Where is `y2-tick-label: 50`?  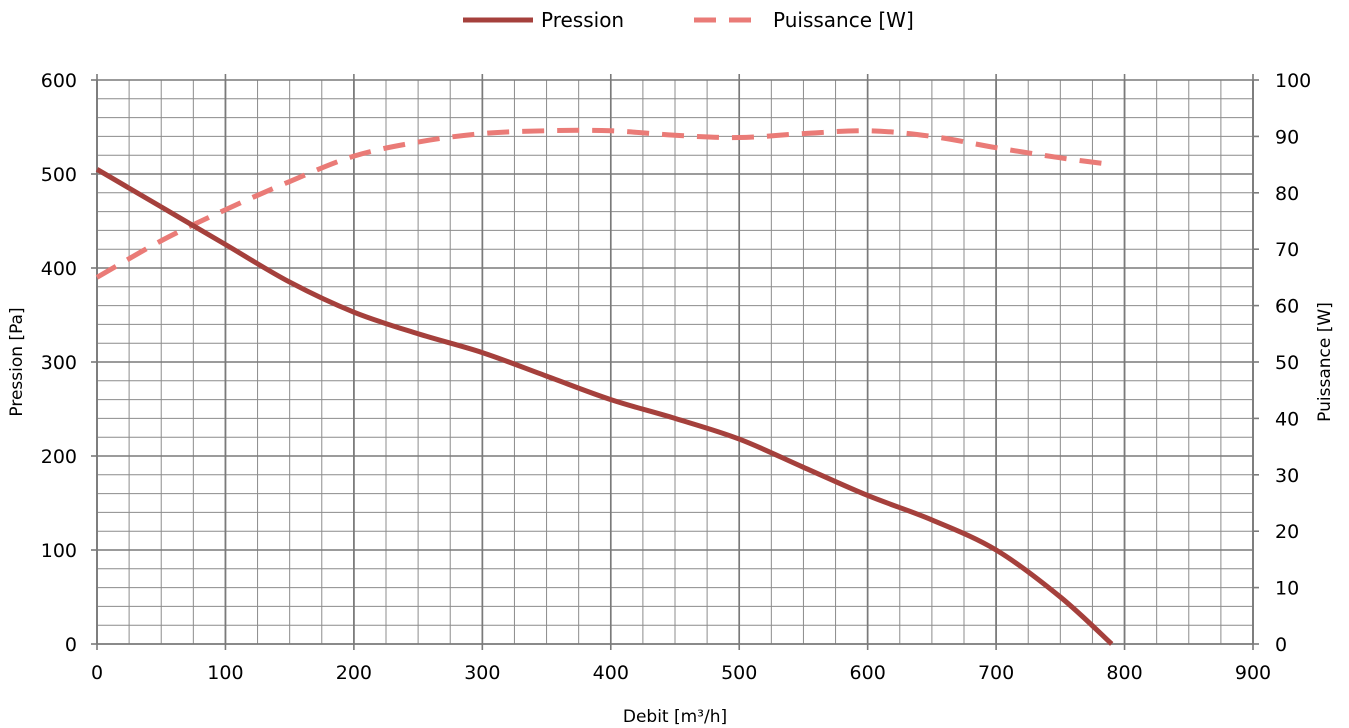
y2-tick-label: 50 is located at coordinates (1287, 363).